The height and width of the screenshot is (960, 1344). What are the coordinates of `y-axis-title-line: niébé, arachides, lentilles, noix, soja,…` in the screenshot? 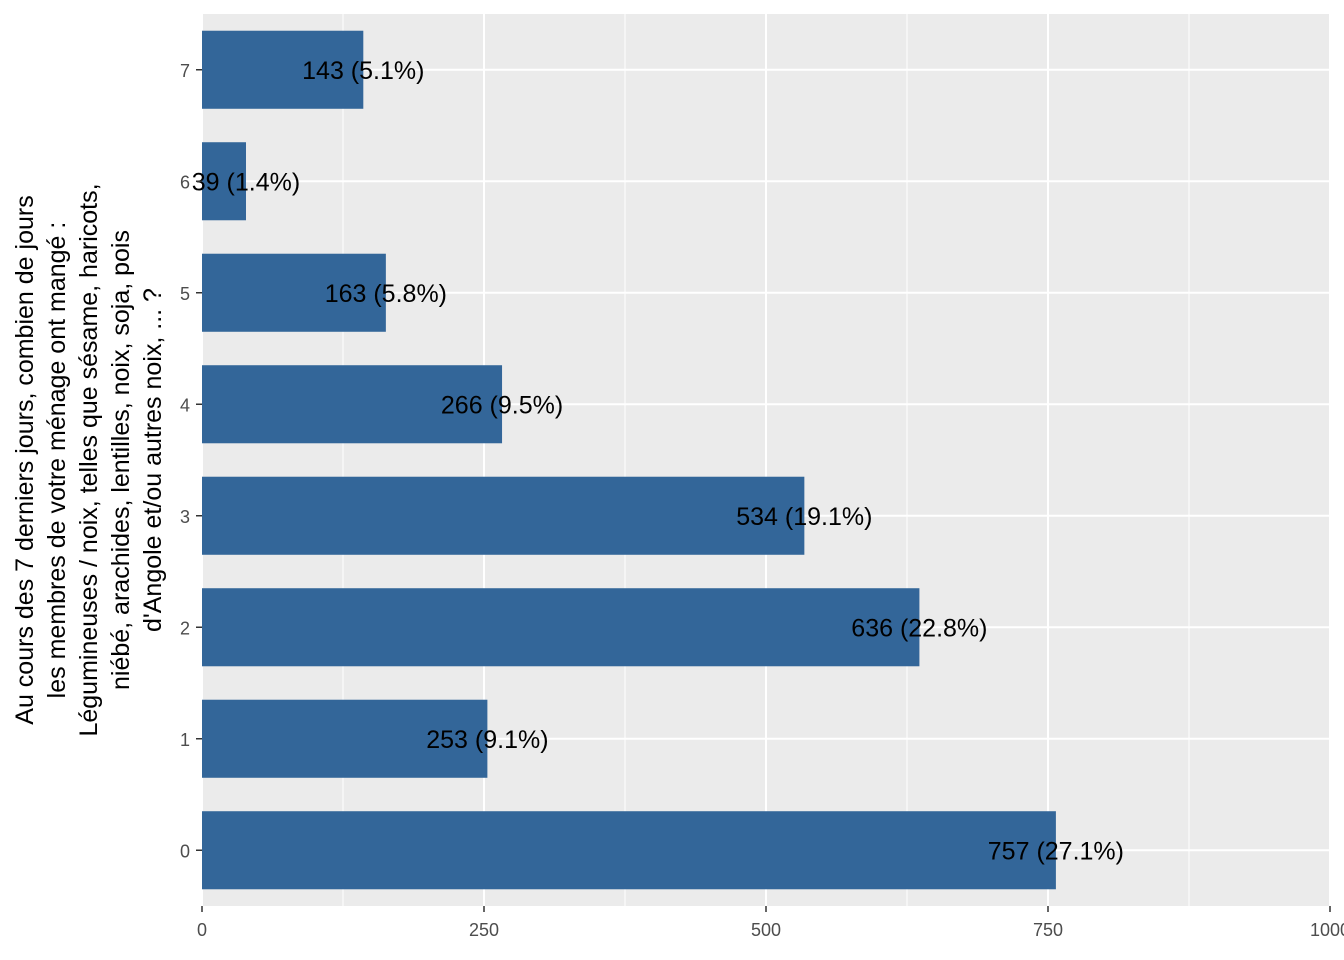 It's located at (121, 460).